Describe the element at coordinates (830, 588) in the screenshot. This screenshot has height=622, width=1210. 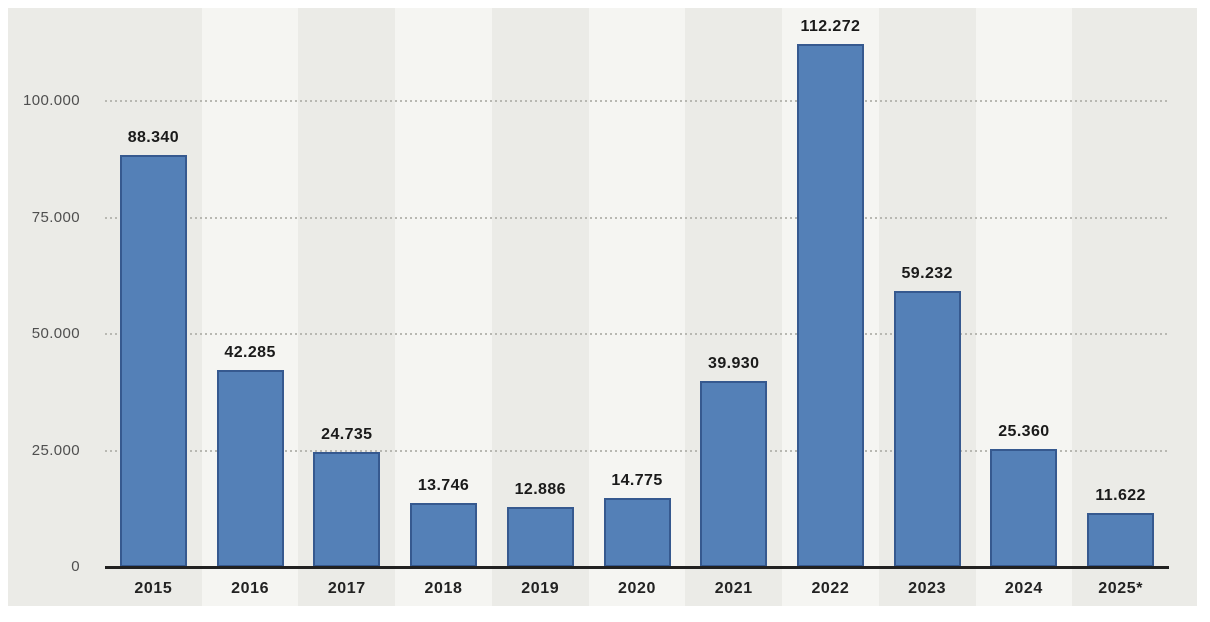
I see `x-axis-category-label: 2022` at that location.